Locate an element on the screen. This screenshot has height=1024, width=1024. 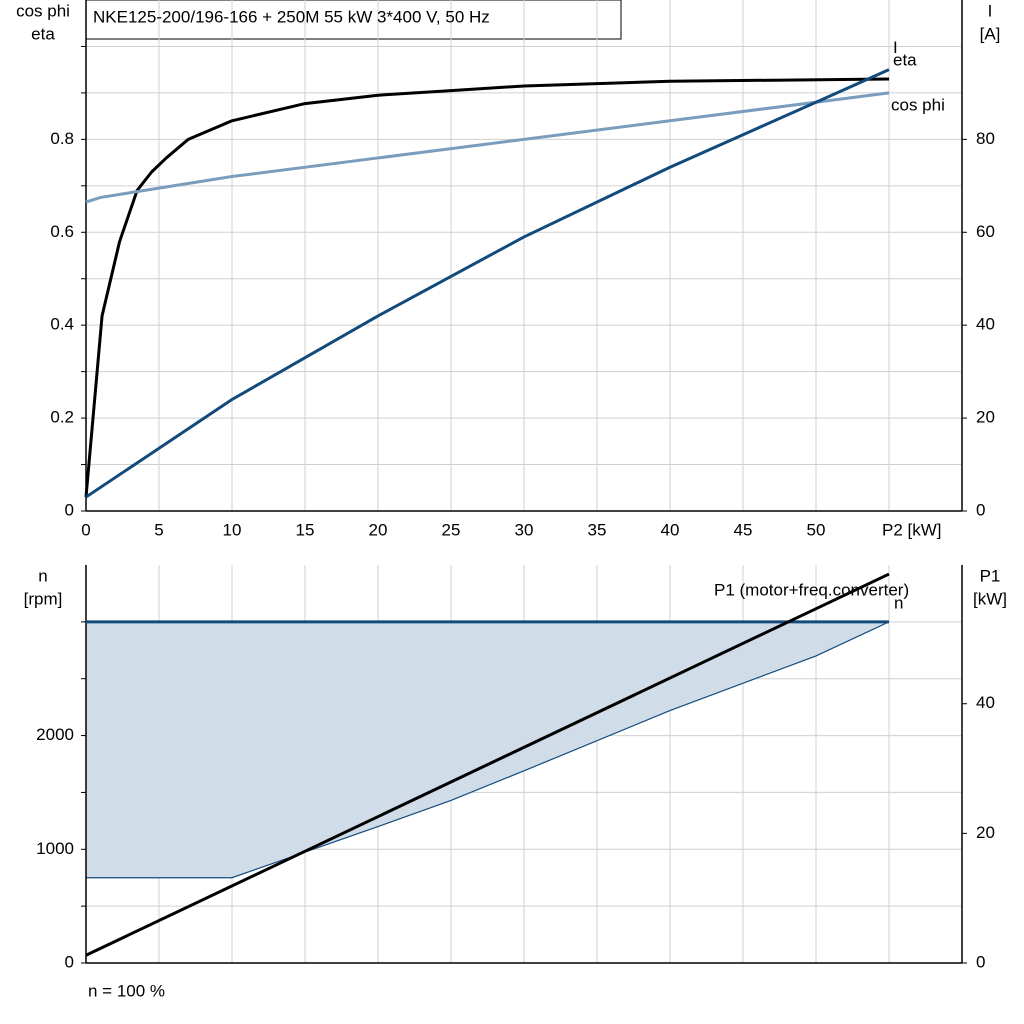
legend-label: cos phi is located at coordinates (918, 104).